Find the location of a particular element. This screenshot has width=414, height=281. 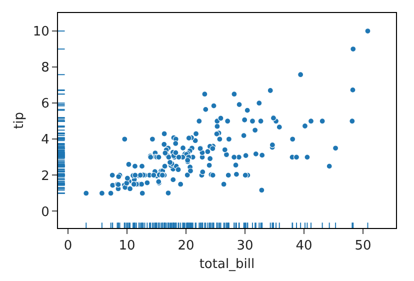

x-tick-label: 40 is located at coordinates (304, 246).